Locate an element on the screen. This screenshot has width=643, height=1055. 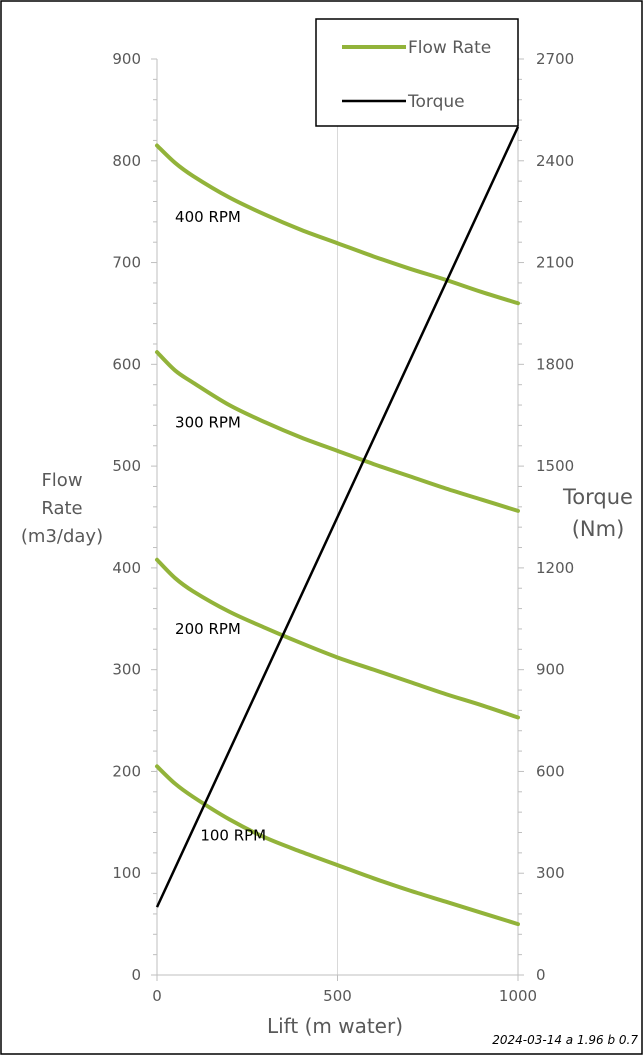
y-left-tick-label: 700 is located at coordinates (126, 263).